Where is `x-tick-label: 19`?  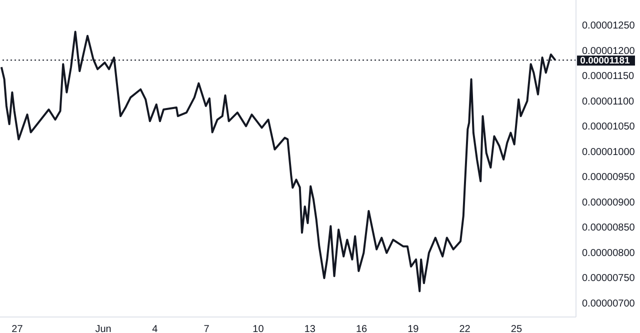
x-tick-label: 19 is located at coordinates (414, 328).